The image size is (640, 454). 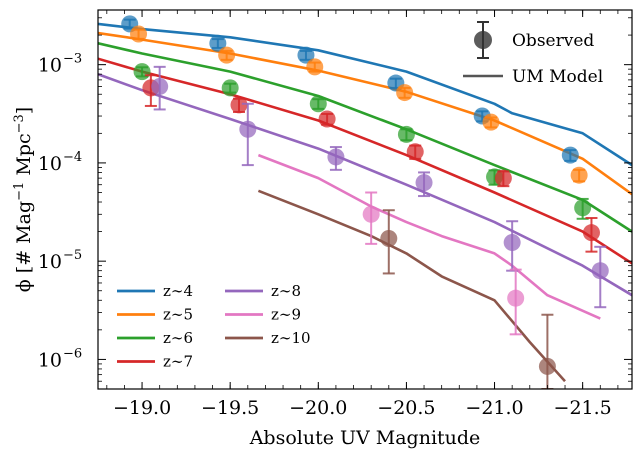 What do you see at coordinates (19, 191) in the screenshot?
I see `y-axis-title-exp1: −1` at bounding box center [19, 191].